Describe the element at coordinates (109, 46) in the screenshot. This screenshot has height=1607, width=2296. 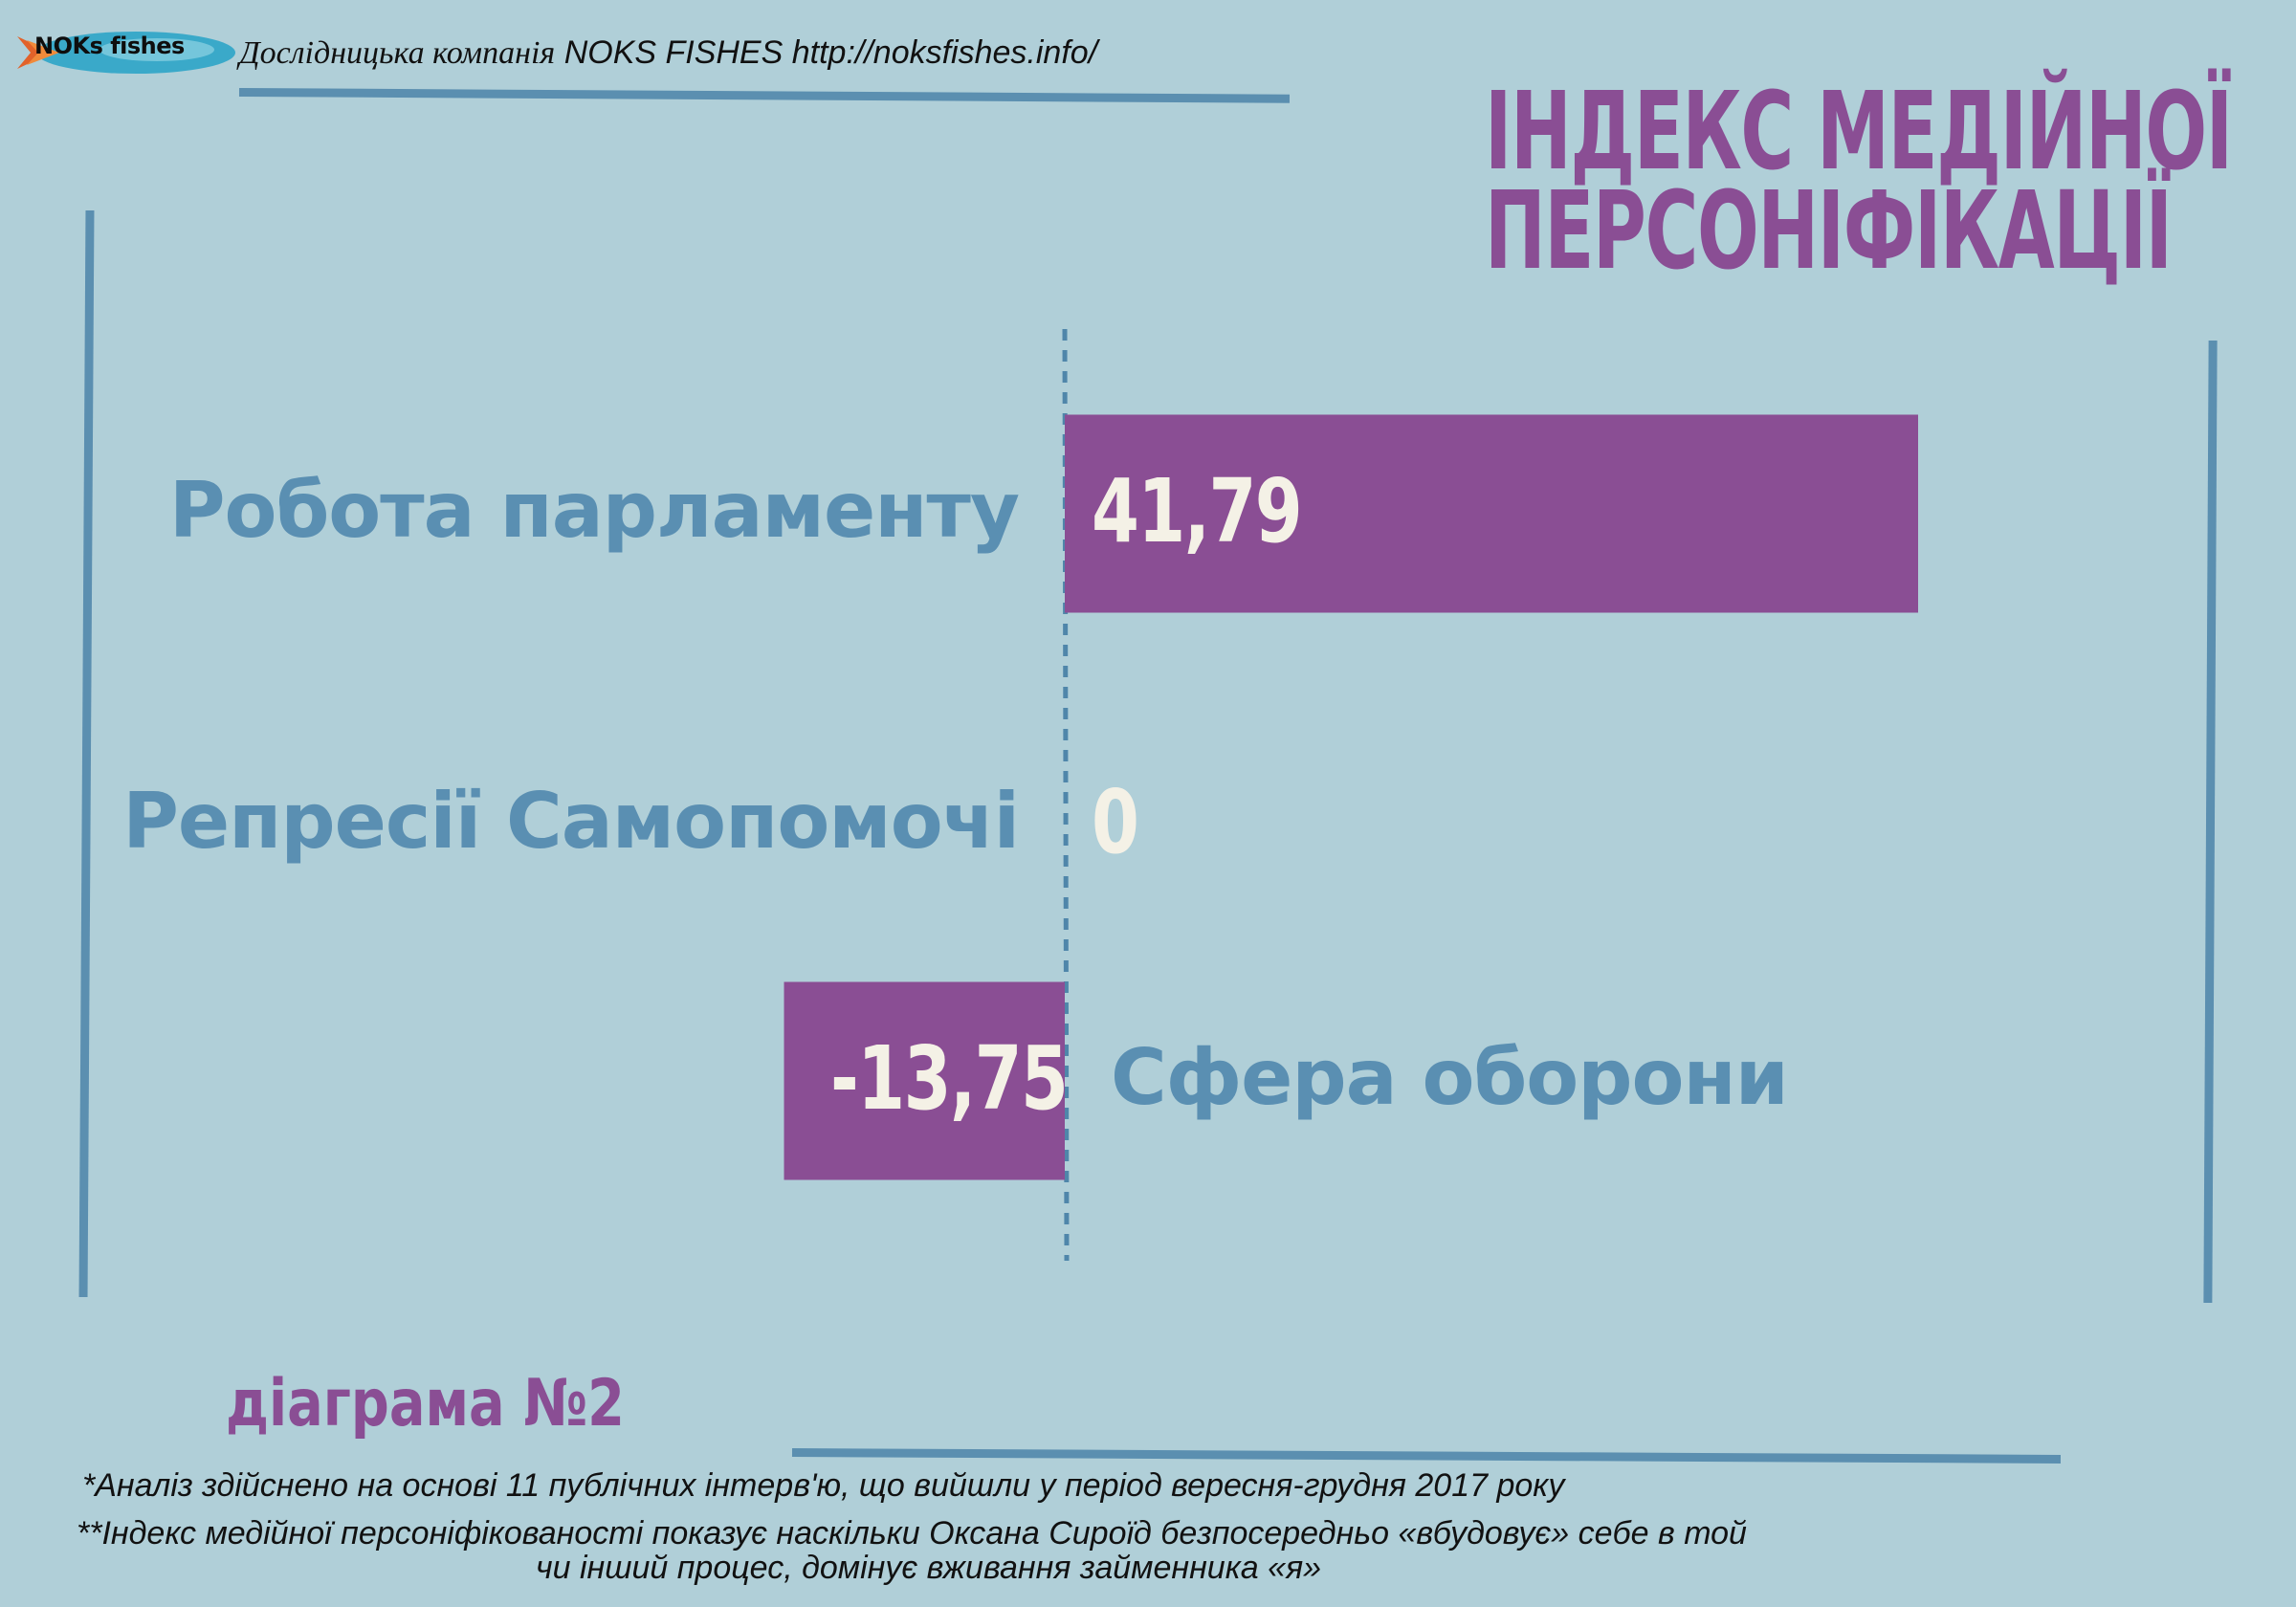
I see `logo-text: NOKs fishes` at that location.